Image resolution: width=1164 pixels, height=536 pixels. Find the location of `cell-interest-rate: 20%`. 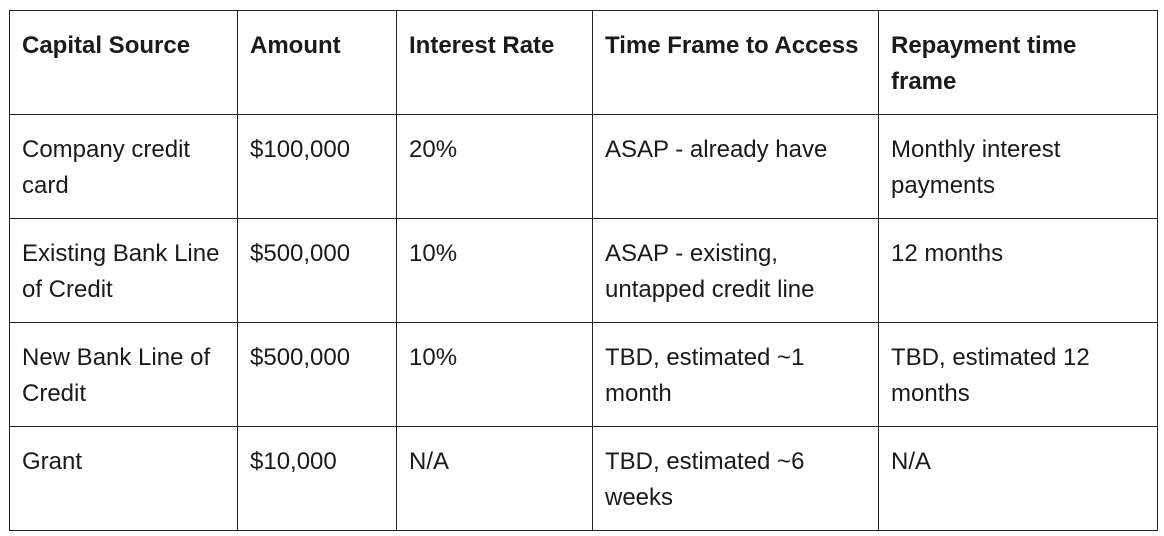

cell-interest-rate: 20% is located at coordinates (494, 166).